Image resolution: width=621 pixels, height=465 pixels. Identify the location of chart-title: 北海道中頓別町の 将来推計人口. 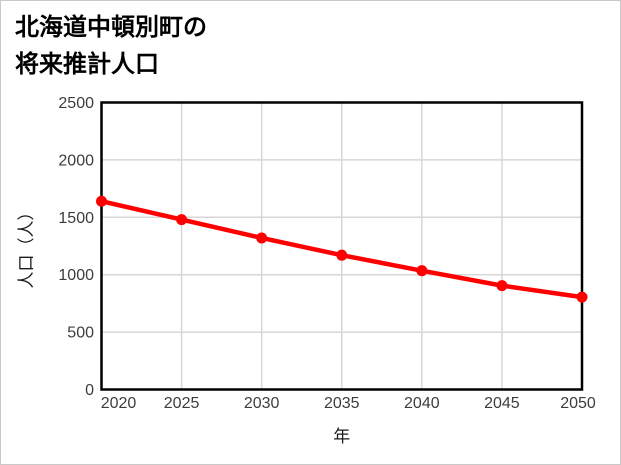
(111, 46).